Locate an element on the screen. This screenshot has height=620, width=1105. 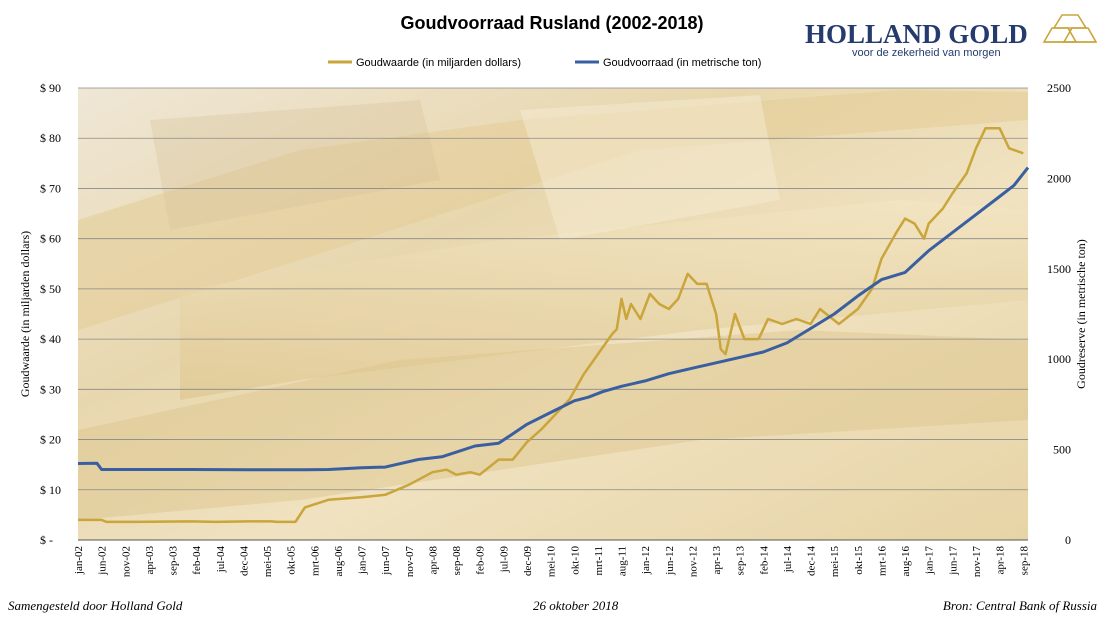
footer-credit: Samengesteld door Holland Gold is located at coordinates (95, 605).